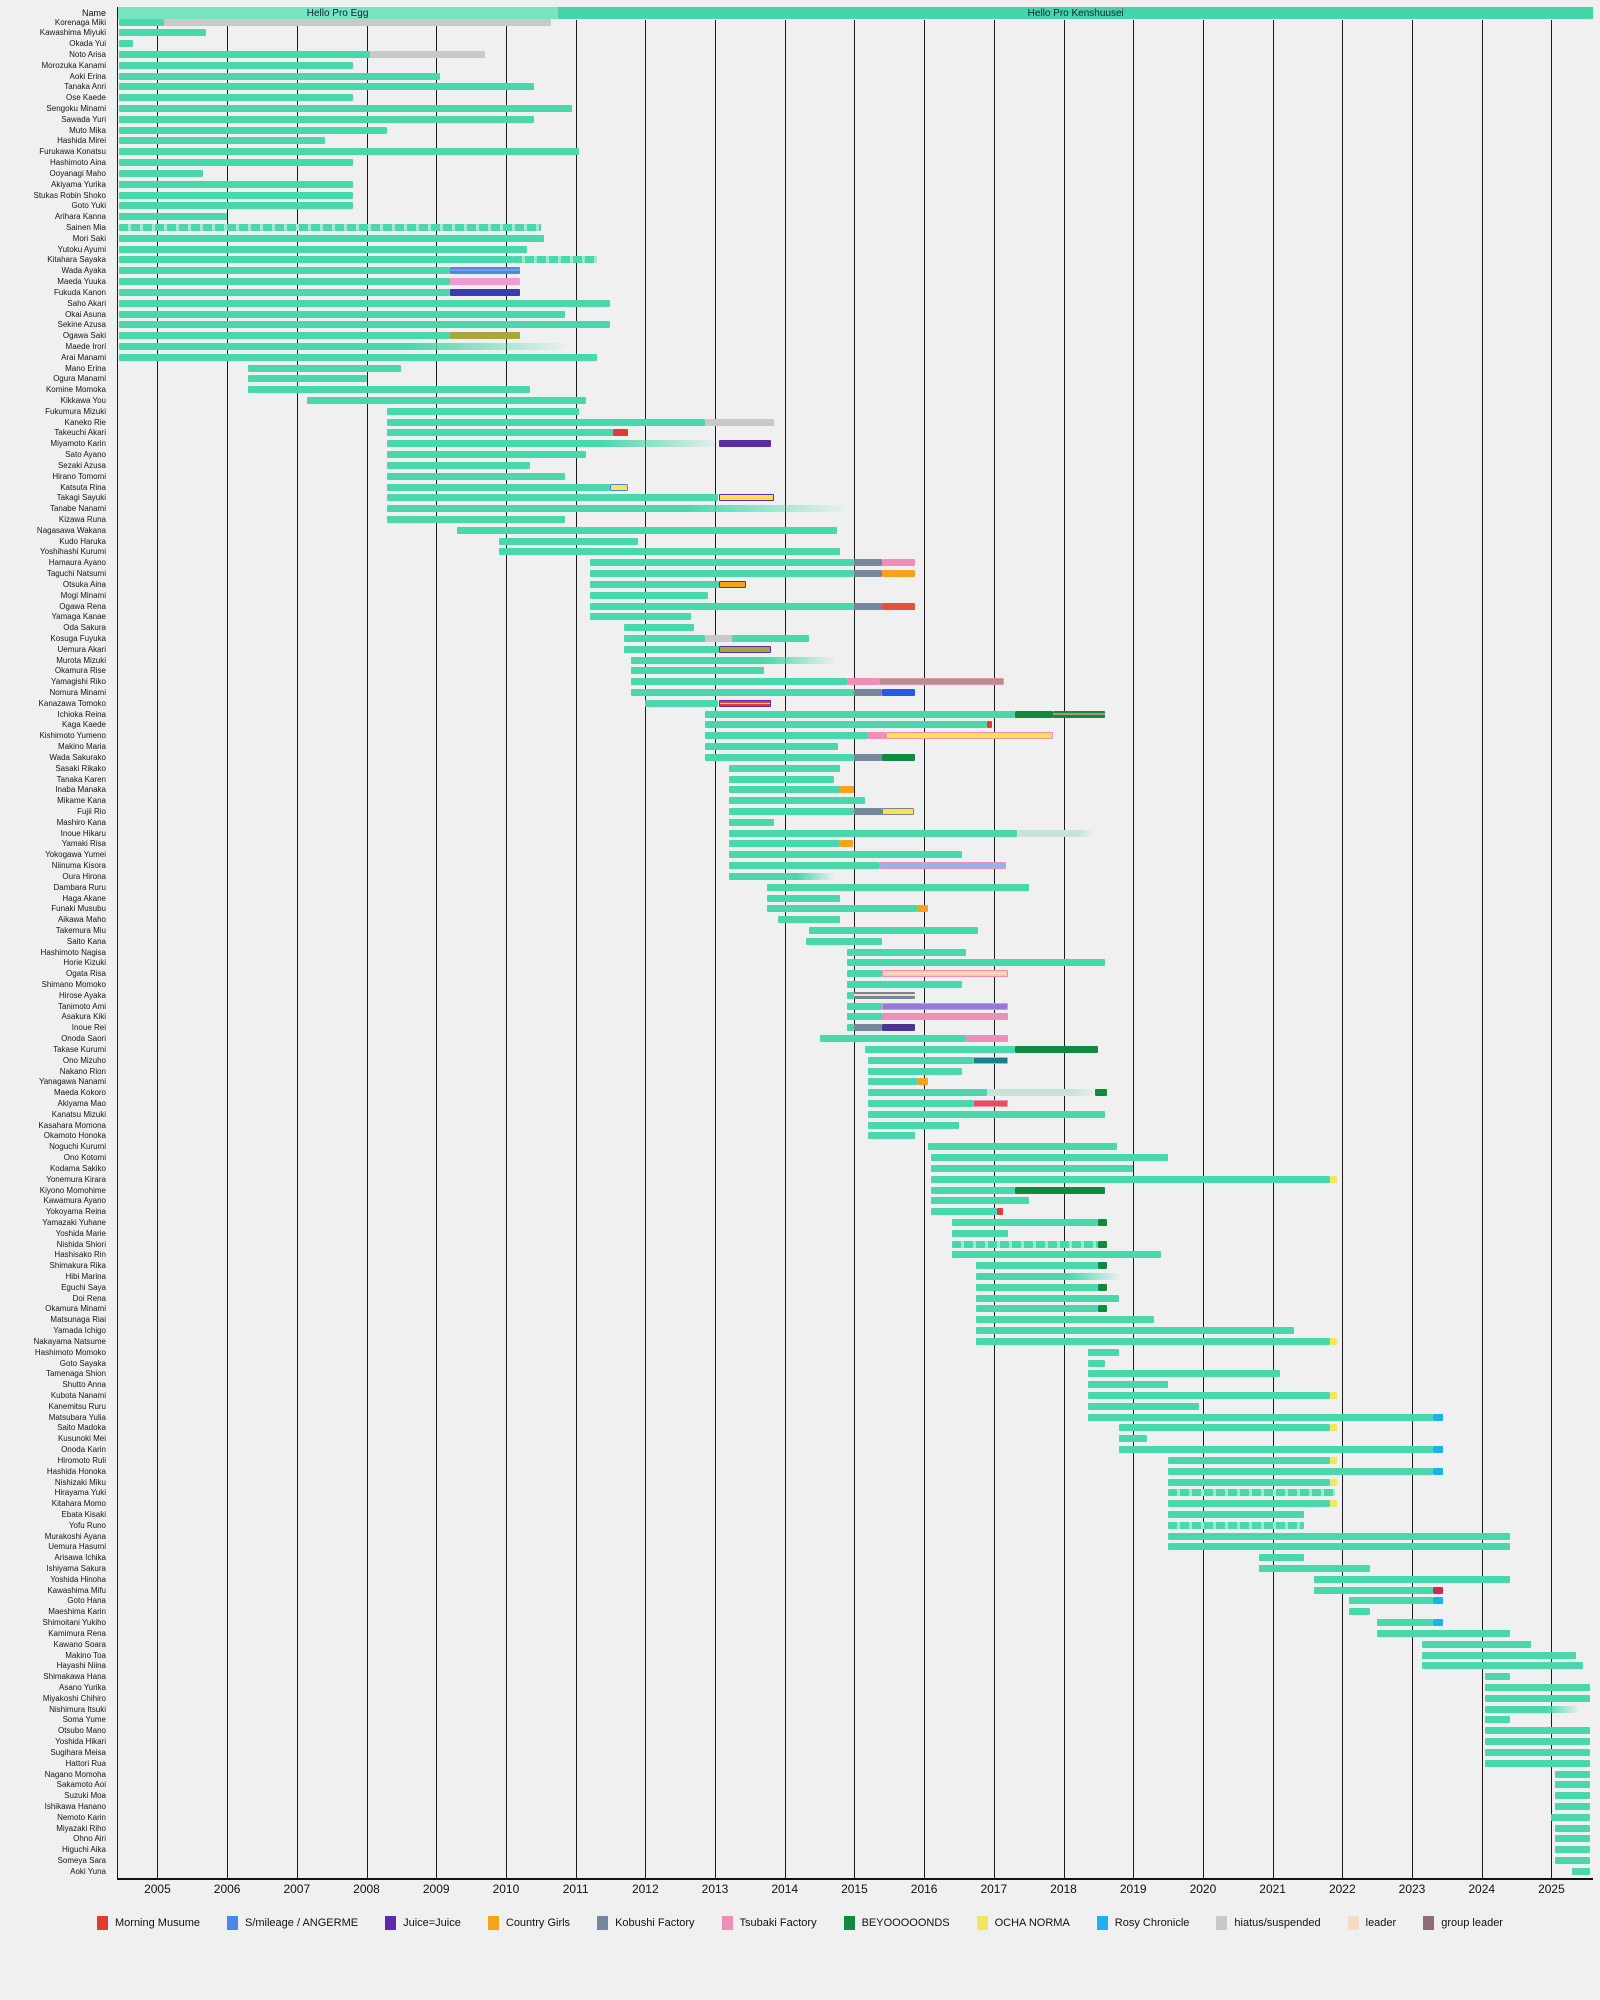 The image size is (1600, 2000). I want to click on timeline-segment-rd, so click(899, 606).